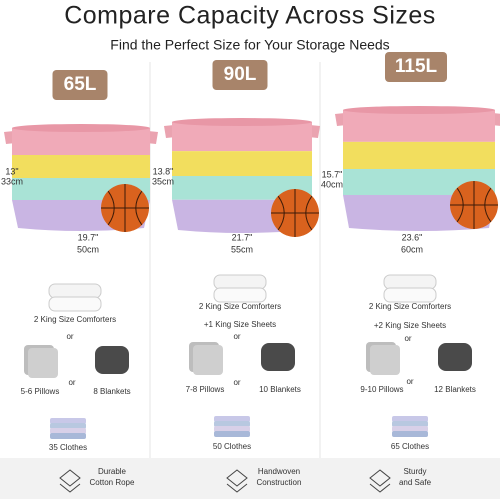 The image size is (500, 499). What do you see at coordinates (250, 478) in the screenshot?
I see `feature-strip` at bounding box center [250, 478].